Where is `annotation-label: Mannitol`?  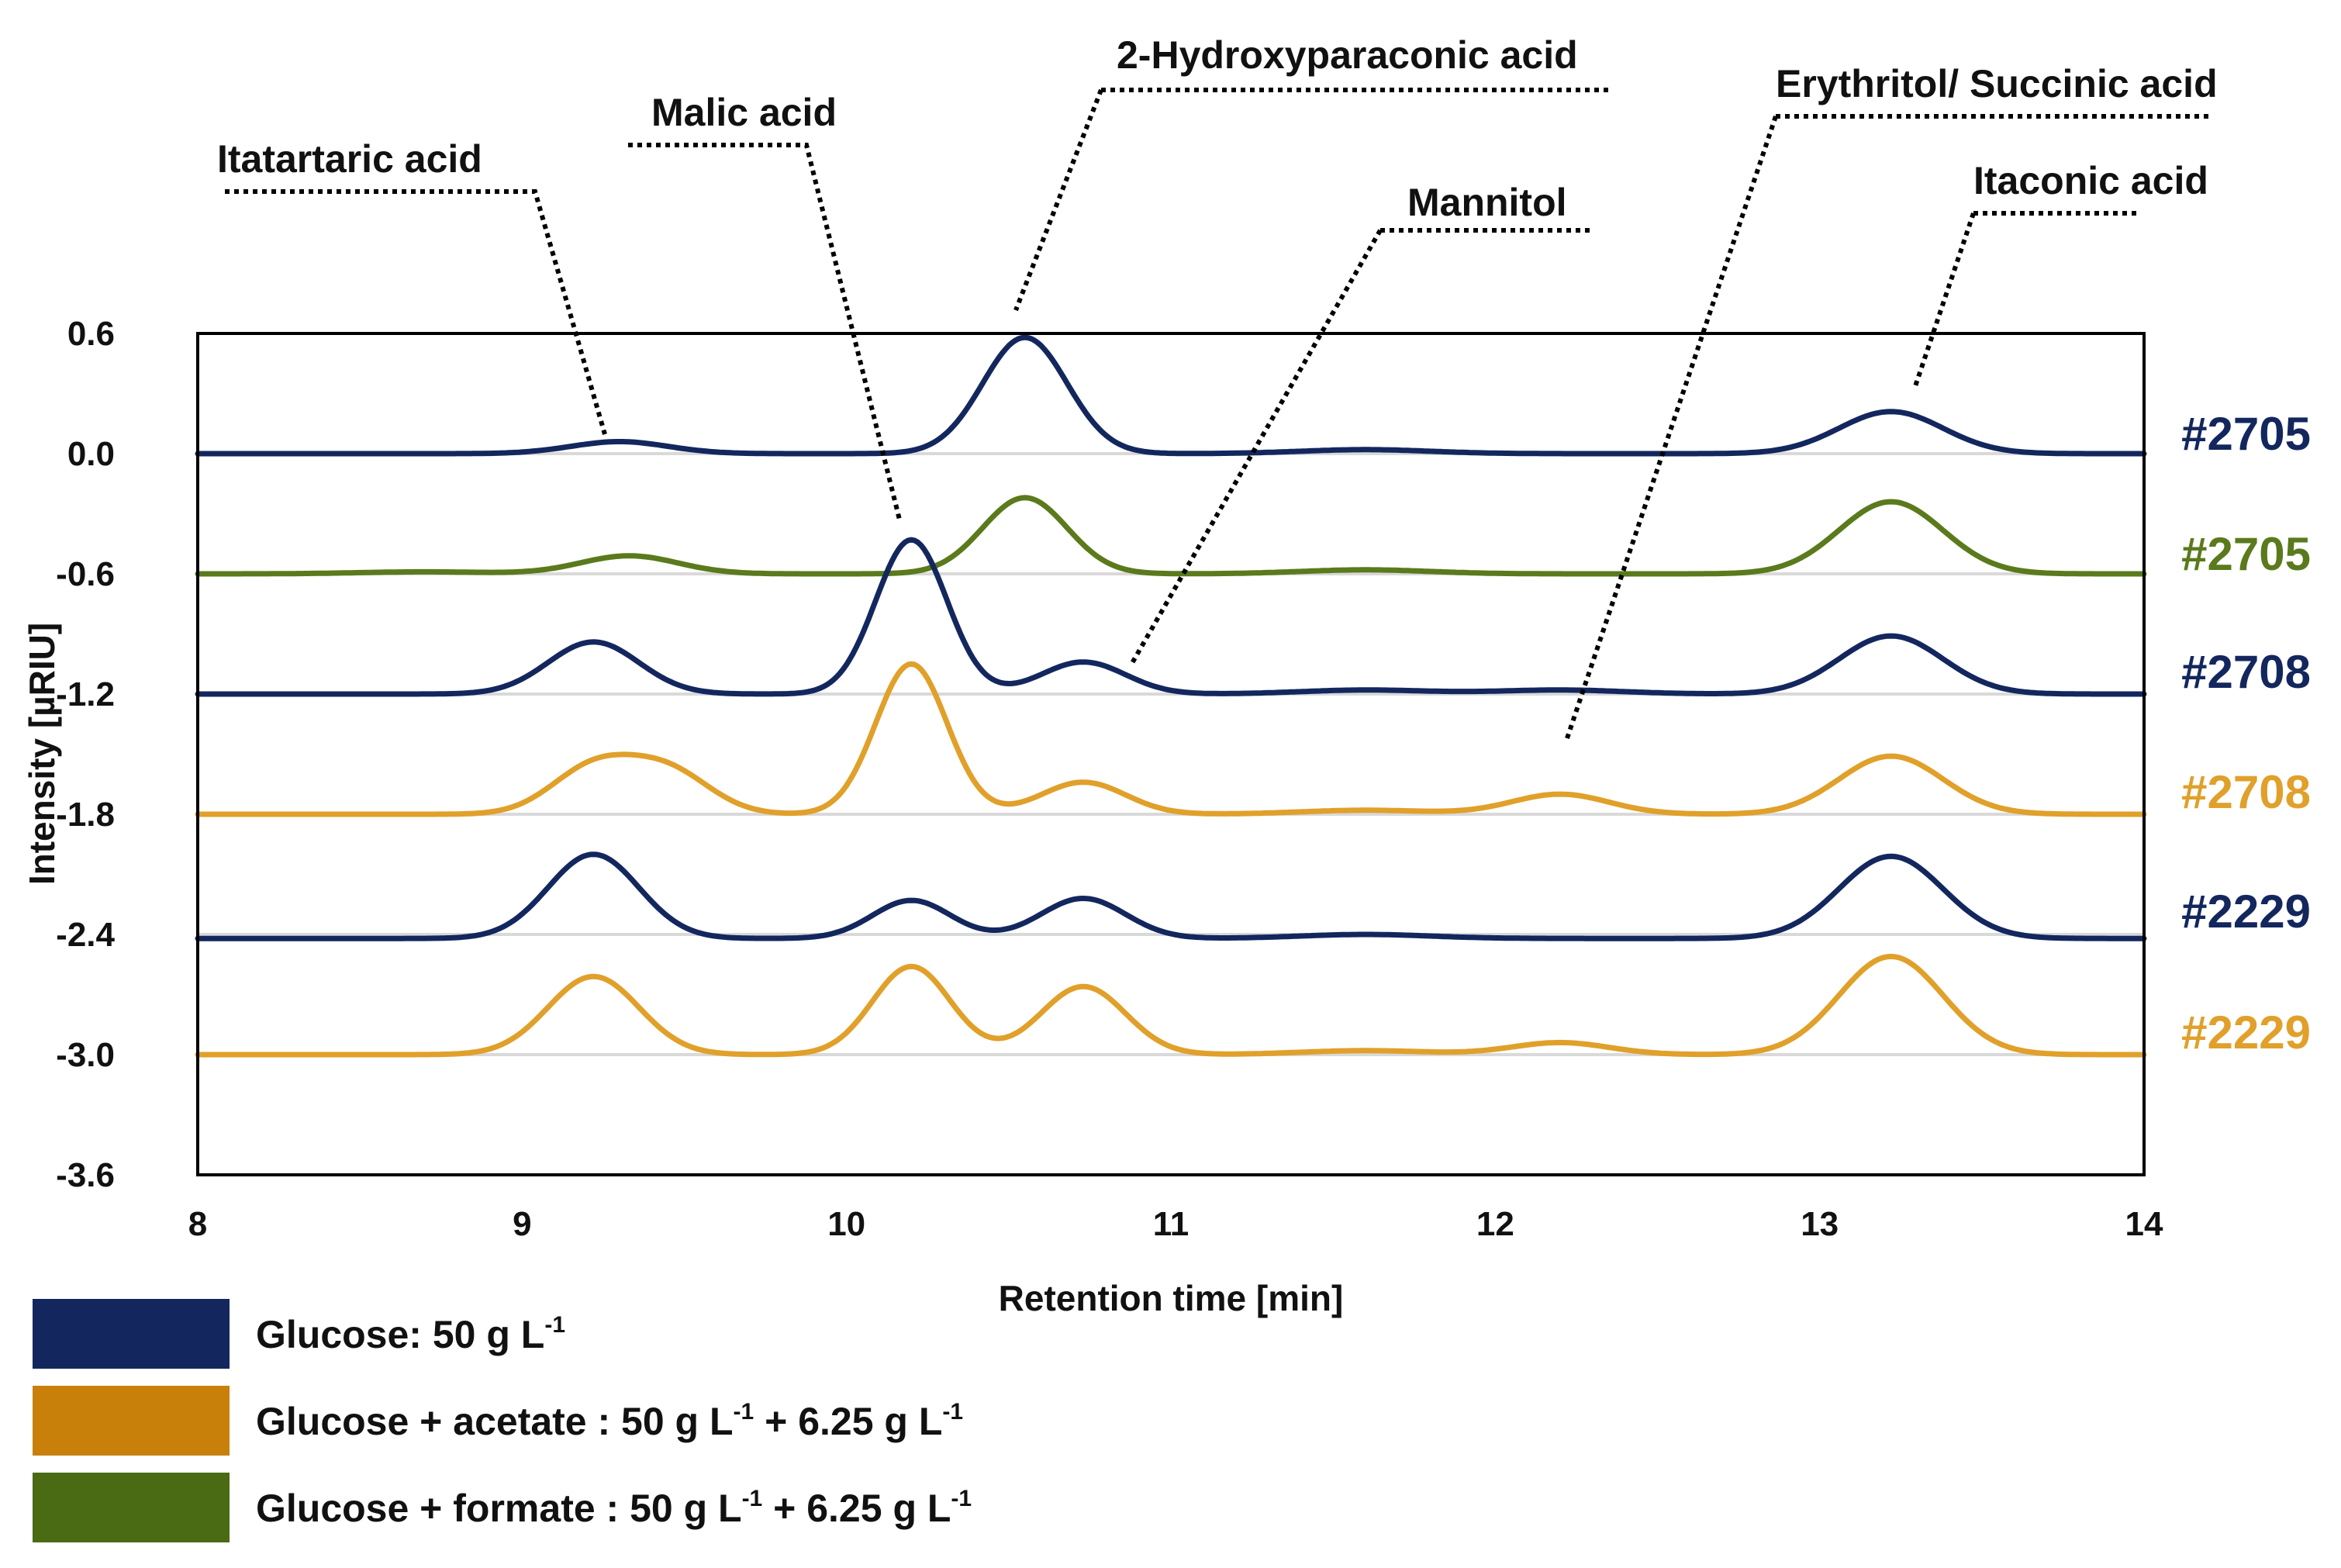
annotation-label: Mannitol is located at coordinates (1487, 202).